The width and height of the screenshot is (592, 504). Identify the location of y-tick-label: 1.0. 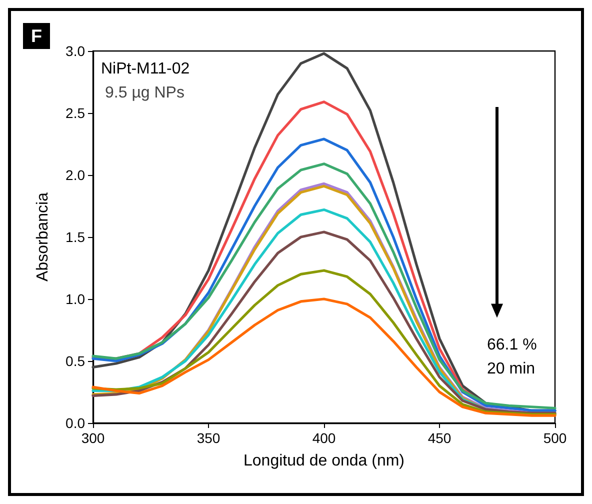
(76, 299).